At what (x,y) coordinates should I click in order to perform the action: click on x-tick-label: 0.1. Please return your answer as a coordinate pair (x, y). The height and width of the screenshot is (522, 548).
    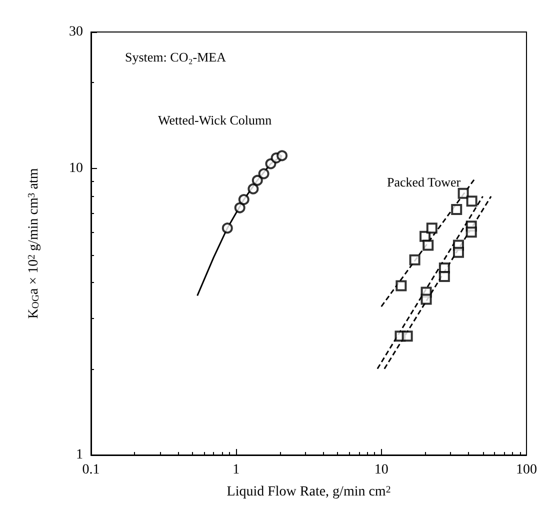
    Looking at the image, I should click on (91, 470).